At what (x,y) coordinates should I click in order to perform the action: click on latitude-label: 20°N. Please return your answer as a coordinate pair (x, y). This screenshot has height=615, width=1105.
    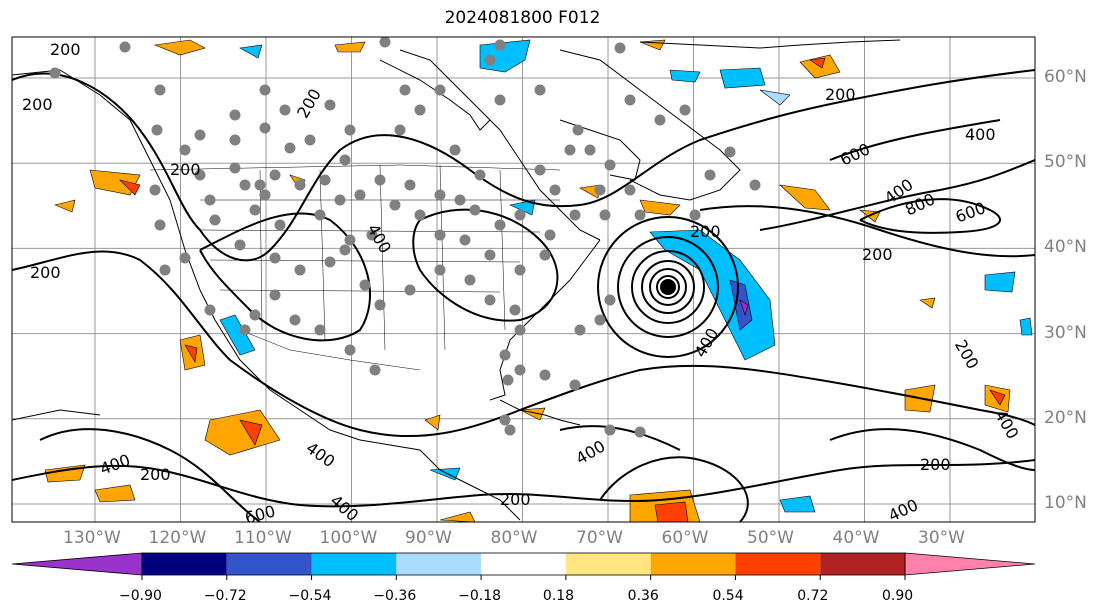
    Looking at the image, I should click on (1065, 417).